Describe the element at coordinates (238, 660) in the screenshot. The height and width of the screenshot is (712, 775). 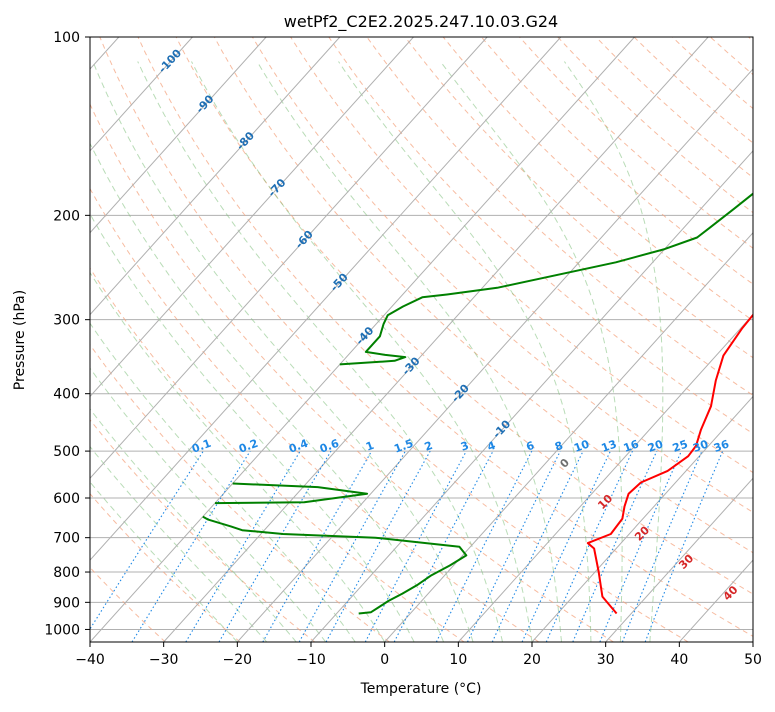
I see `x-tick-label: −20` at that location.